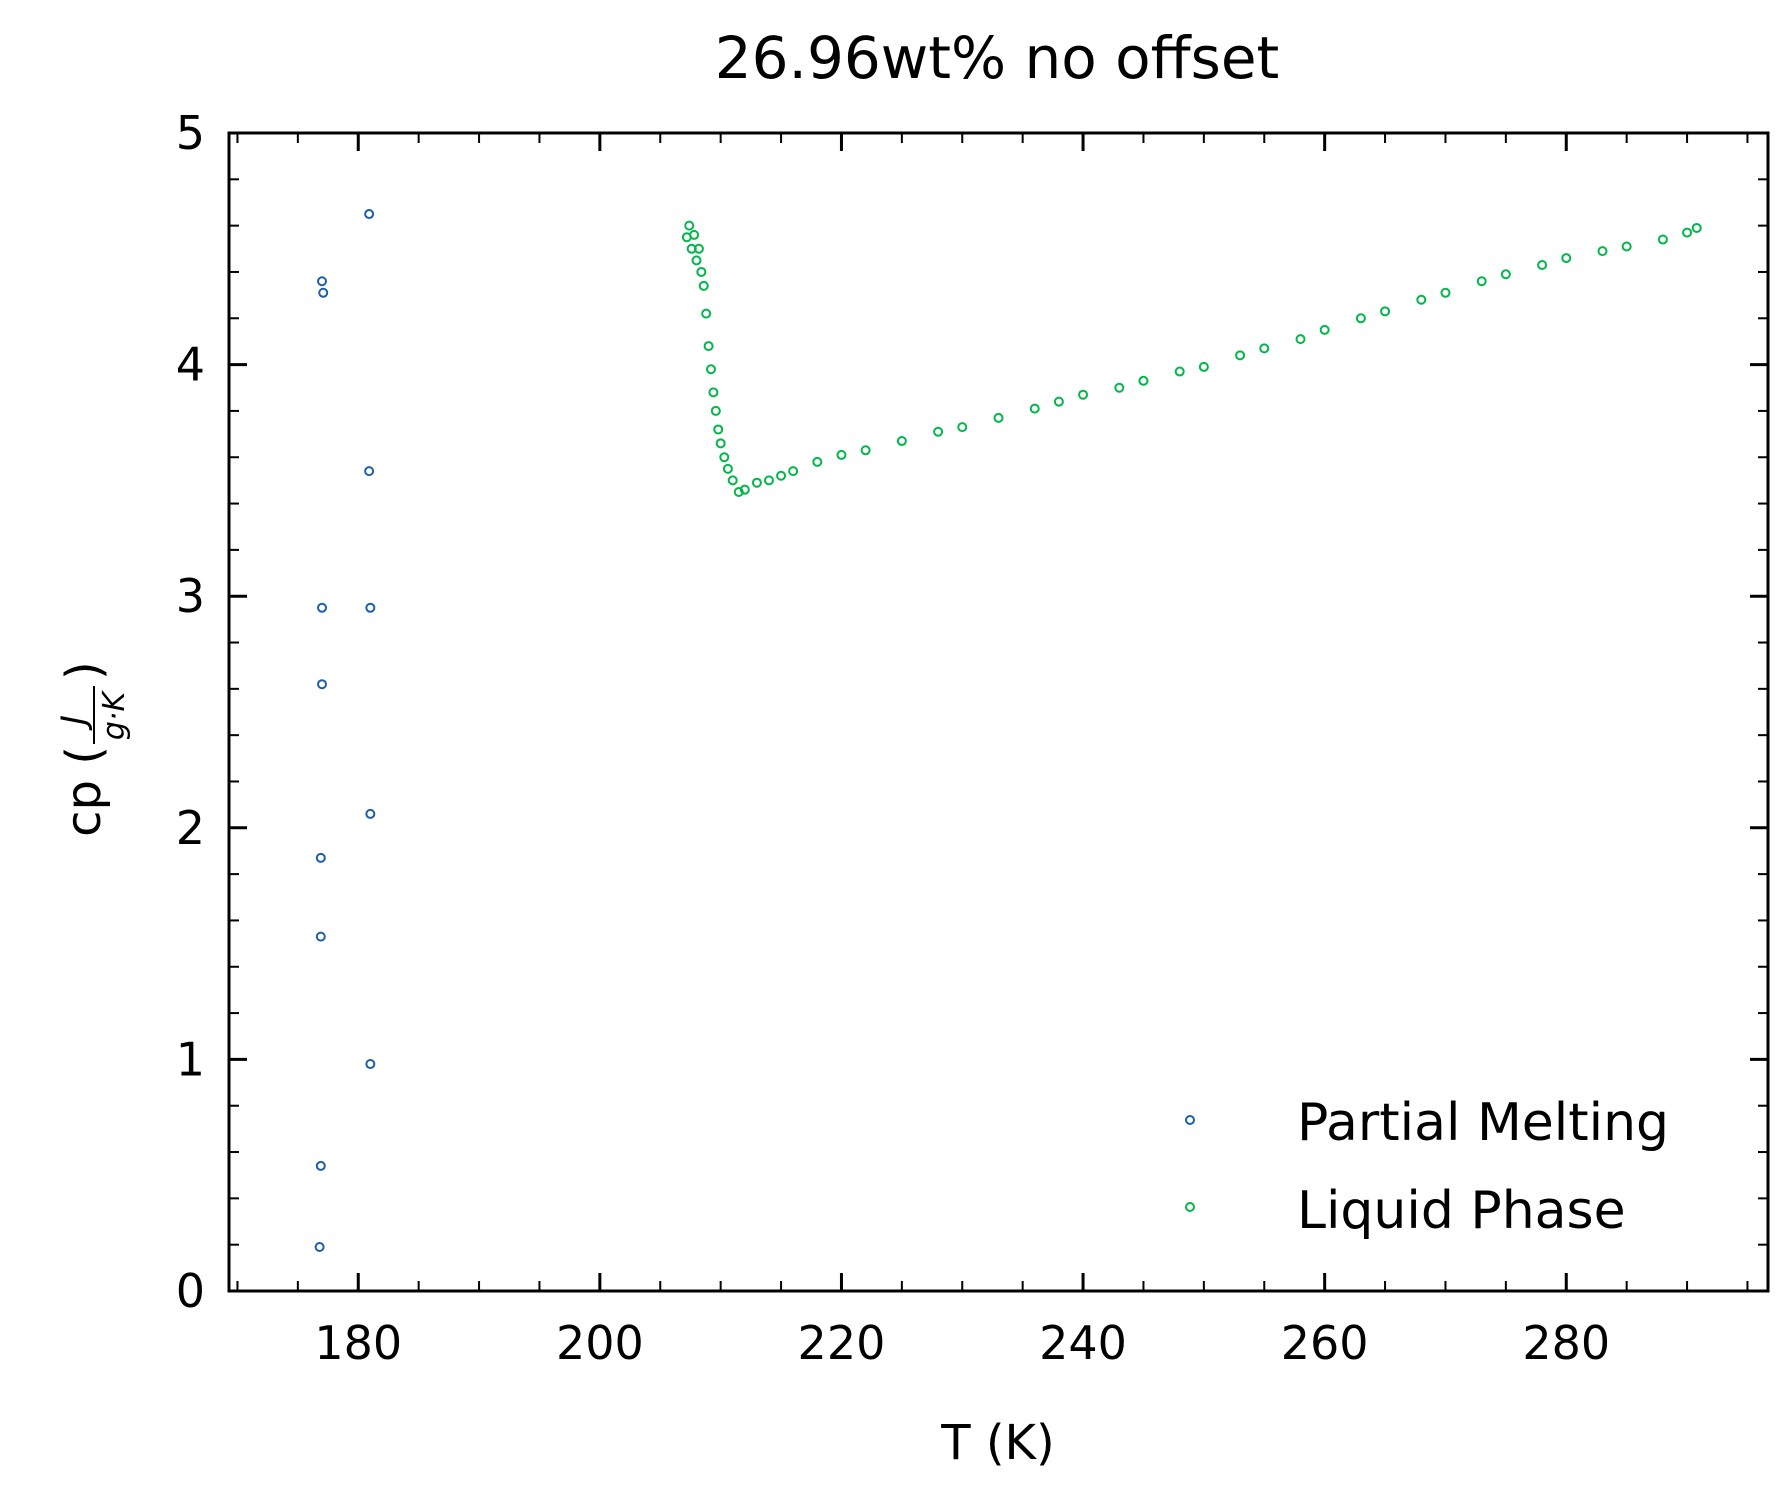 The width and height of the screenshot is (1792, 1494). Describe the element at coordinates (1566, 1343) in the screenshot. I see `x-tick-label: 280` at that location.